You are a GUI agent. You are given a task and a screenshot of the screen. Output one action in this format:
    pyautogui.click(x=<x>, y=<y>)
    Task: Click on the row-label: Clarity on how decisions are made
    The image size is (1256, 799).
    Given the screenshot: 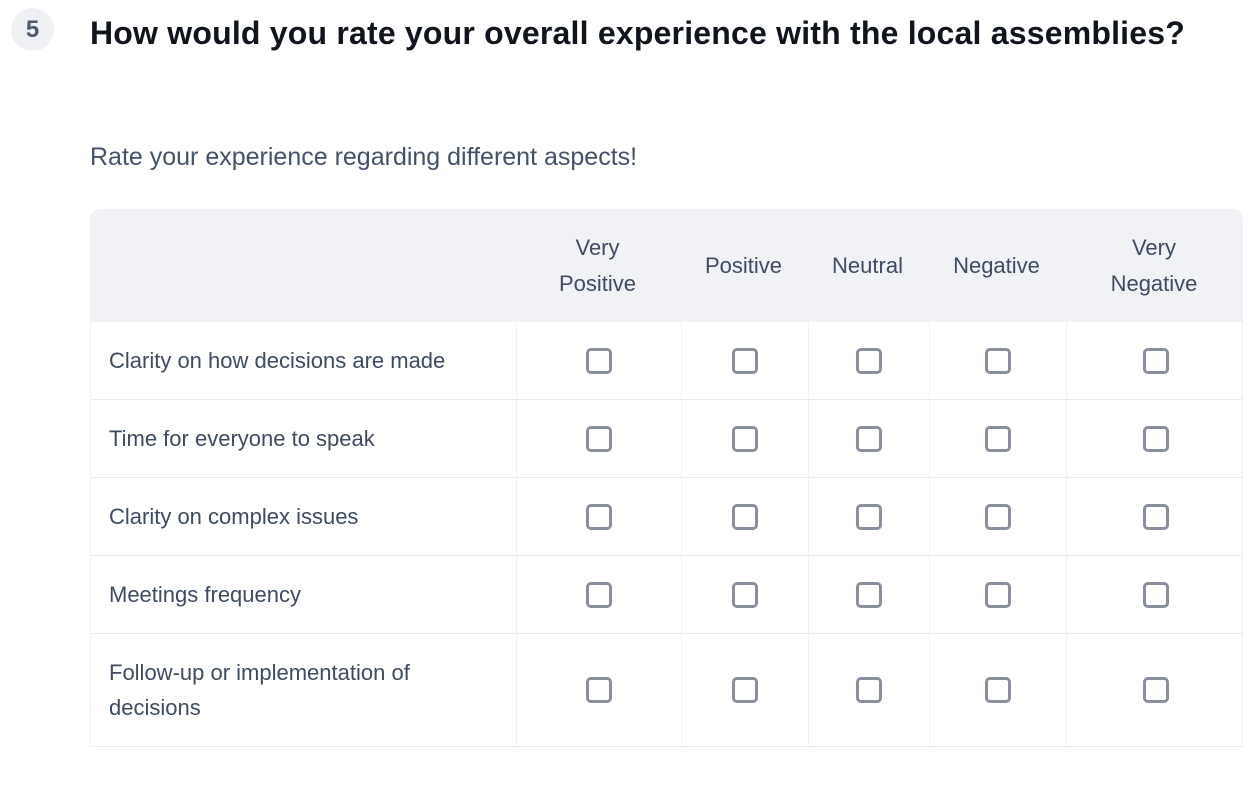 What is the action you would take?
    pyautogui.click(x=277, y=360)
    